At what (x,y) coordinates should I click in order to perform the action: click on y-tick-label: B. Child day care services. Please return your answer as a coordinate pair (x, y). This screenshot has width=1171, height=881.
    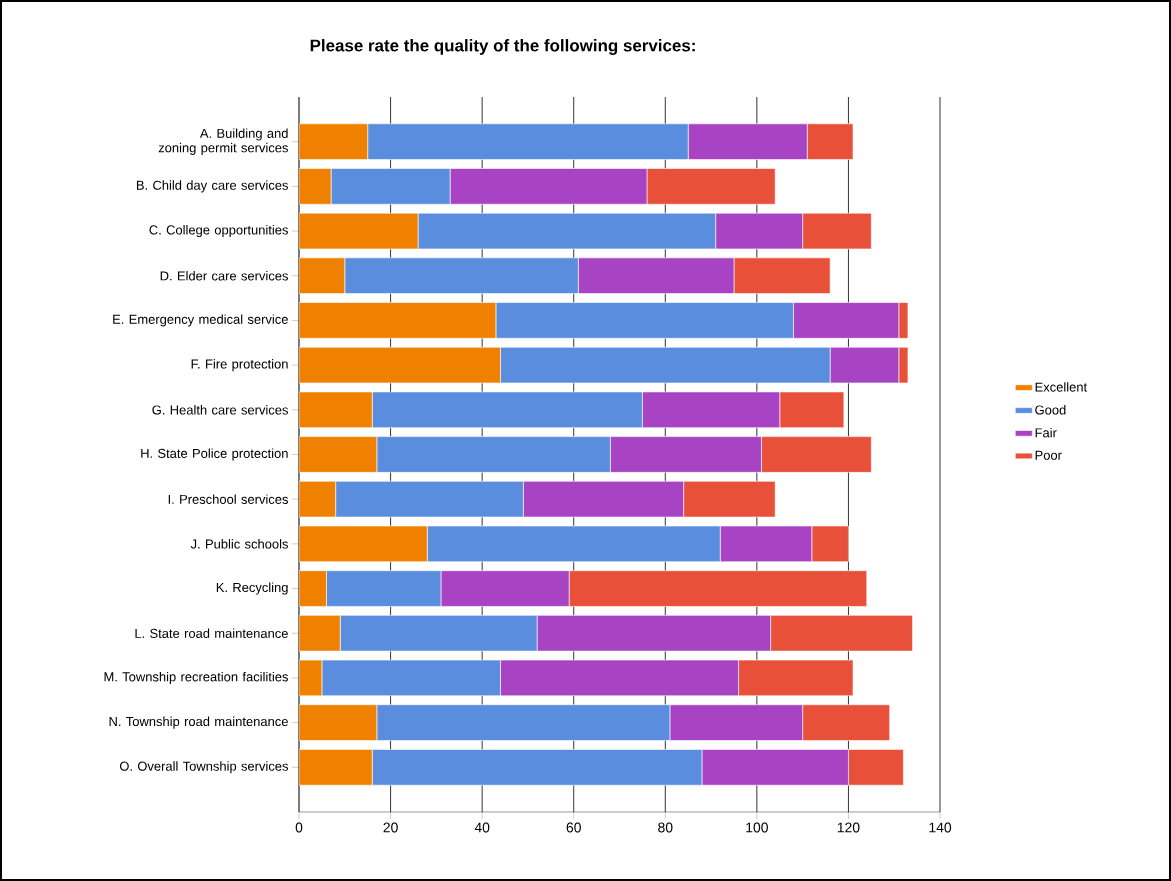
    Looking at the image, I should click on (212, 186).